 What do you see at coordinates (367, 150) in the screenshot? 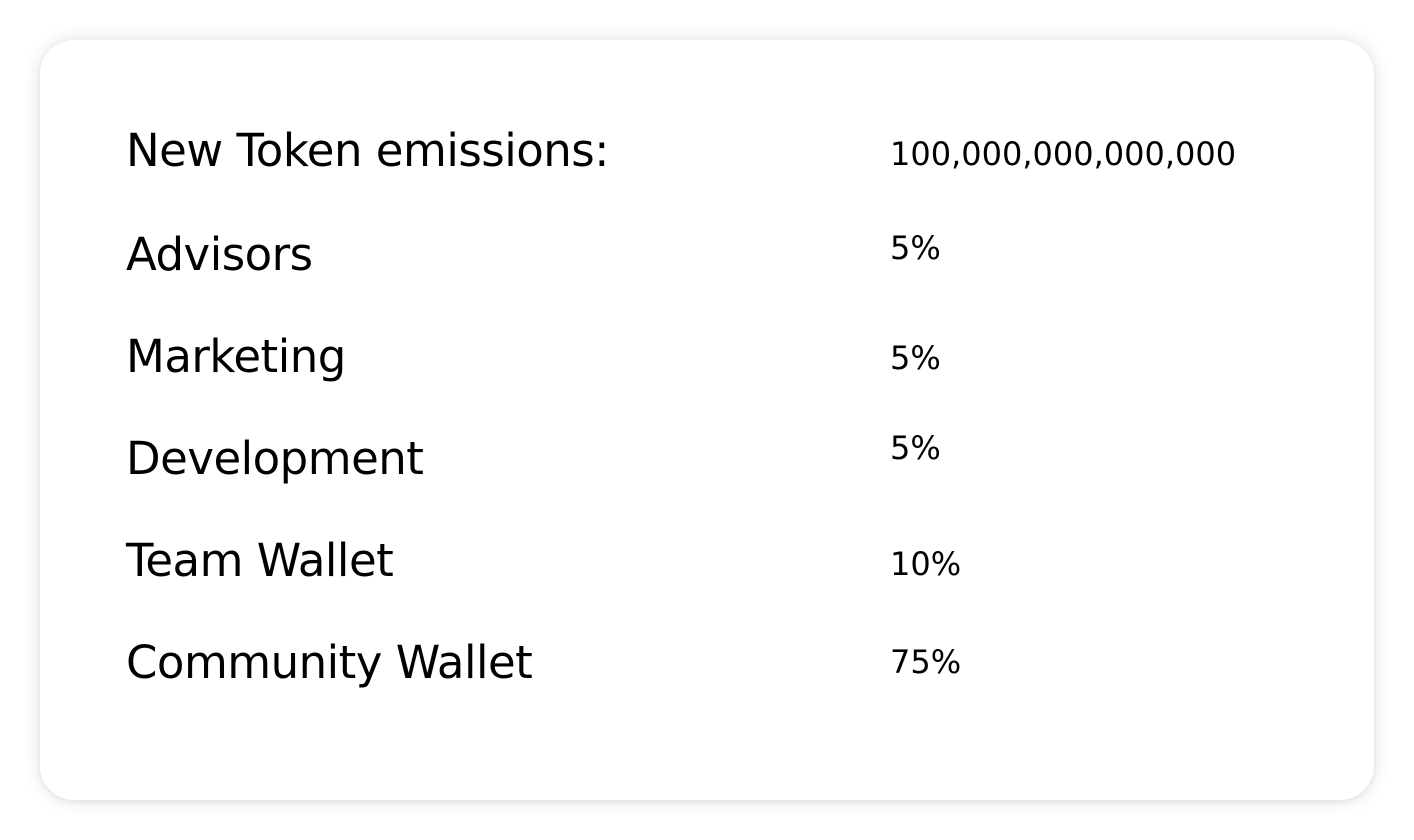
I see `emissions-label: New Token emissions:` at bounding box center [367, 150].